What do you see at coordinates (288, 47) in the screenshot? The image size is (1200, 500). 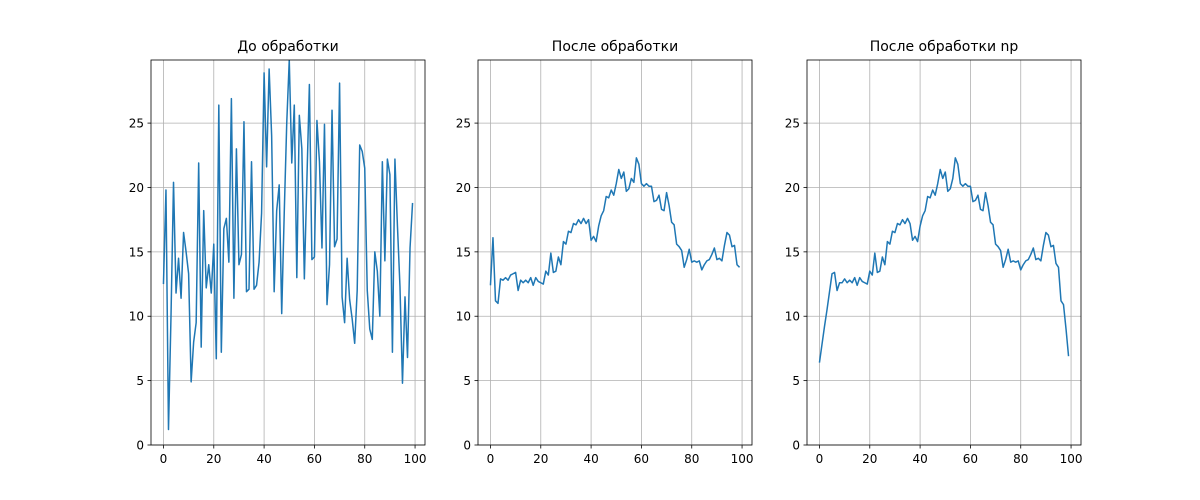 I see `chart-title: До обработки` at bounding box center [288, 47].